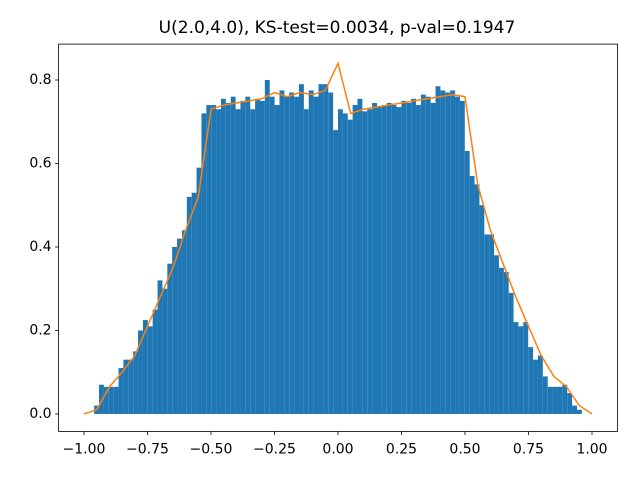 This screenshot has width=640, height=480. I want to click on y-tick-label: 0.2, so click(40, 330).